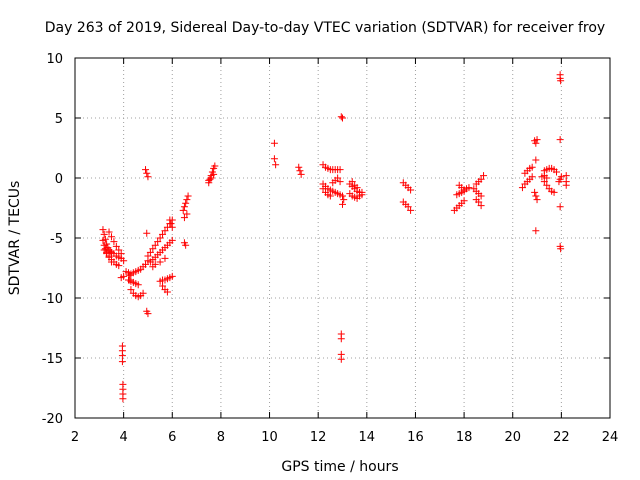 The image size is (640, 480). Describe the element at coordinates (15, 238) in the screenshot. I see `y-axis-label: SDTVAR / TECUs` at that location.